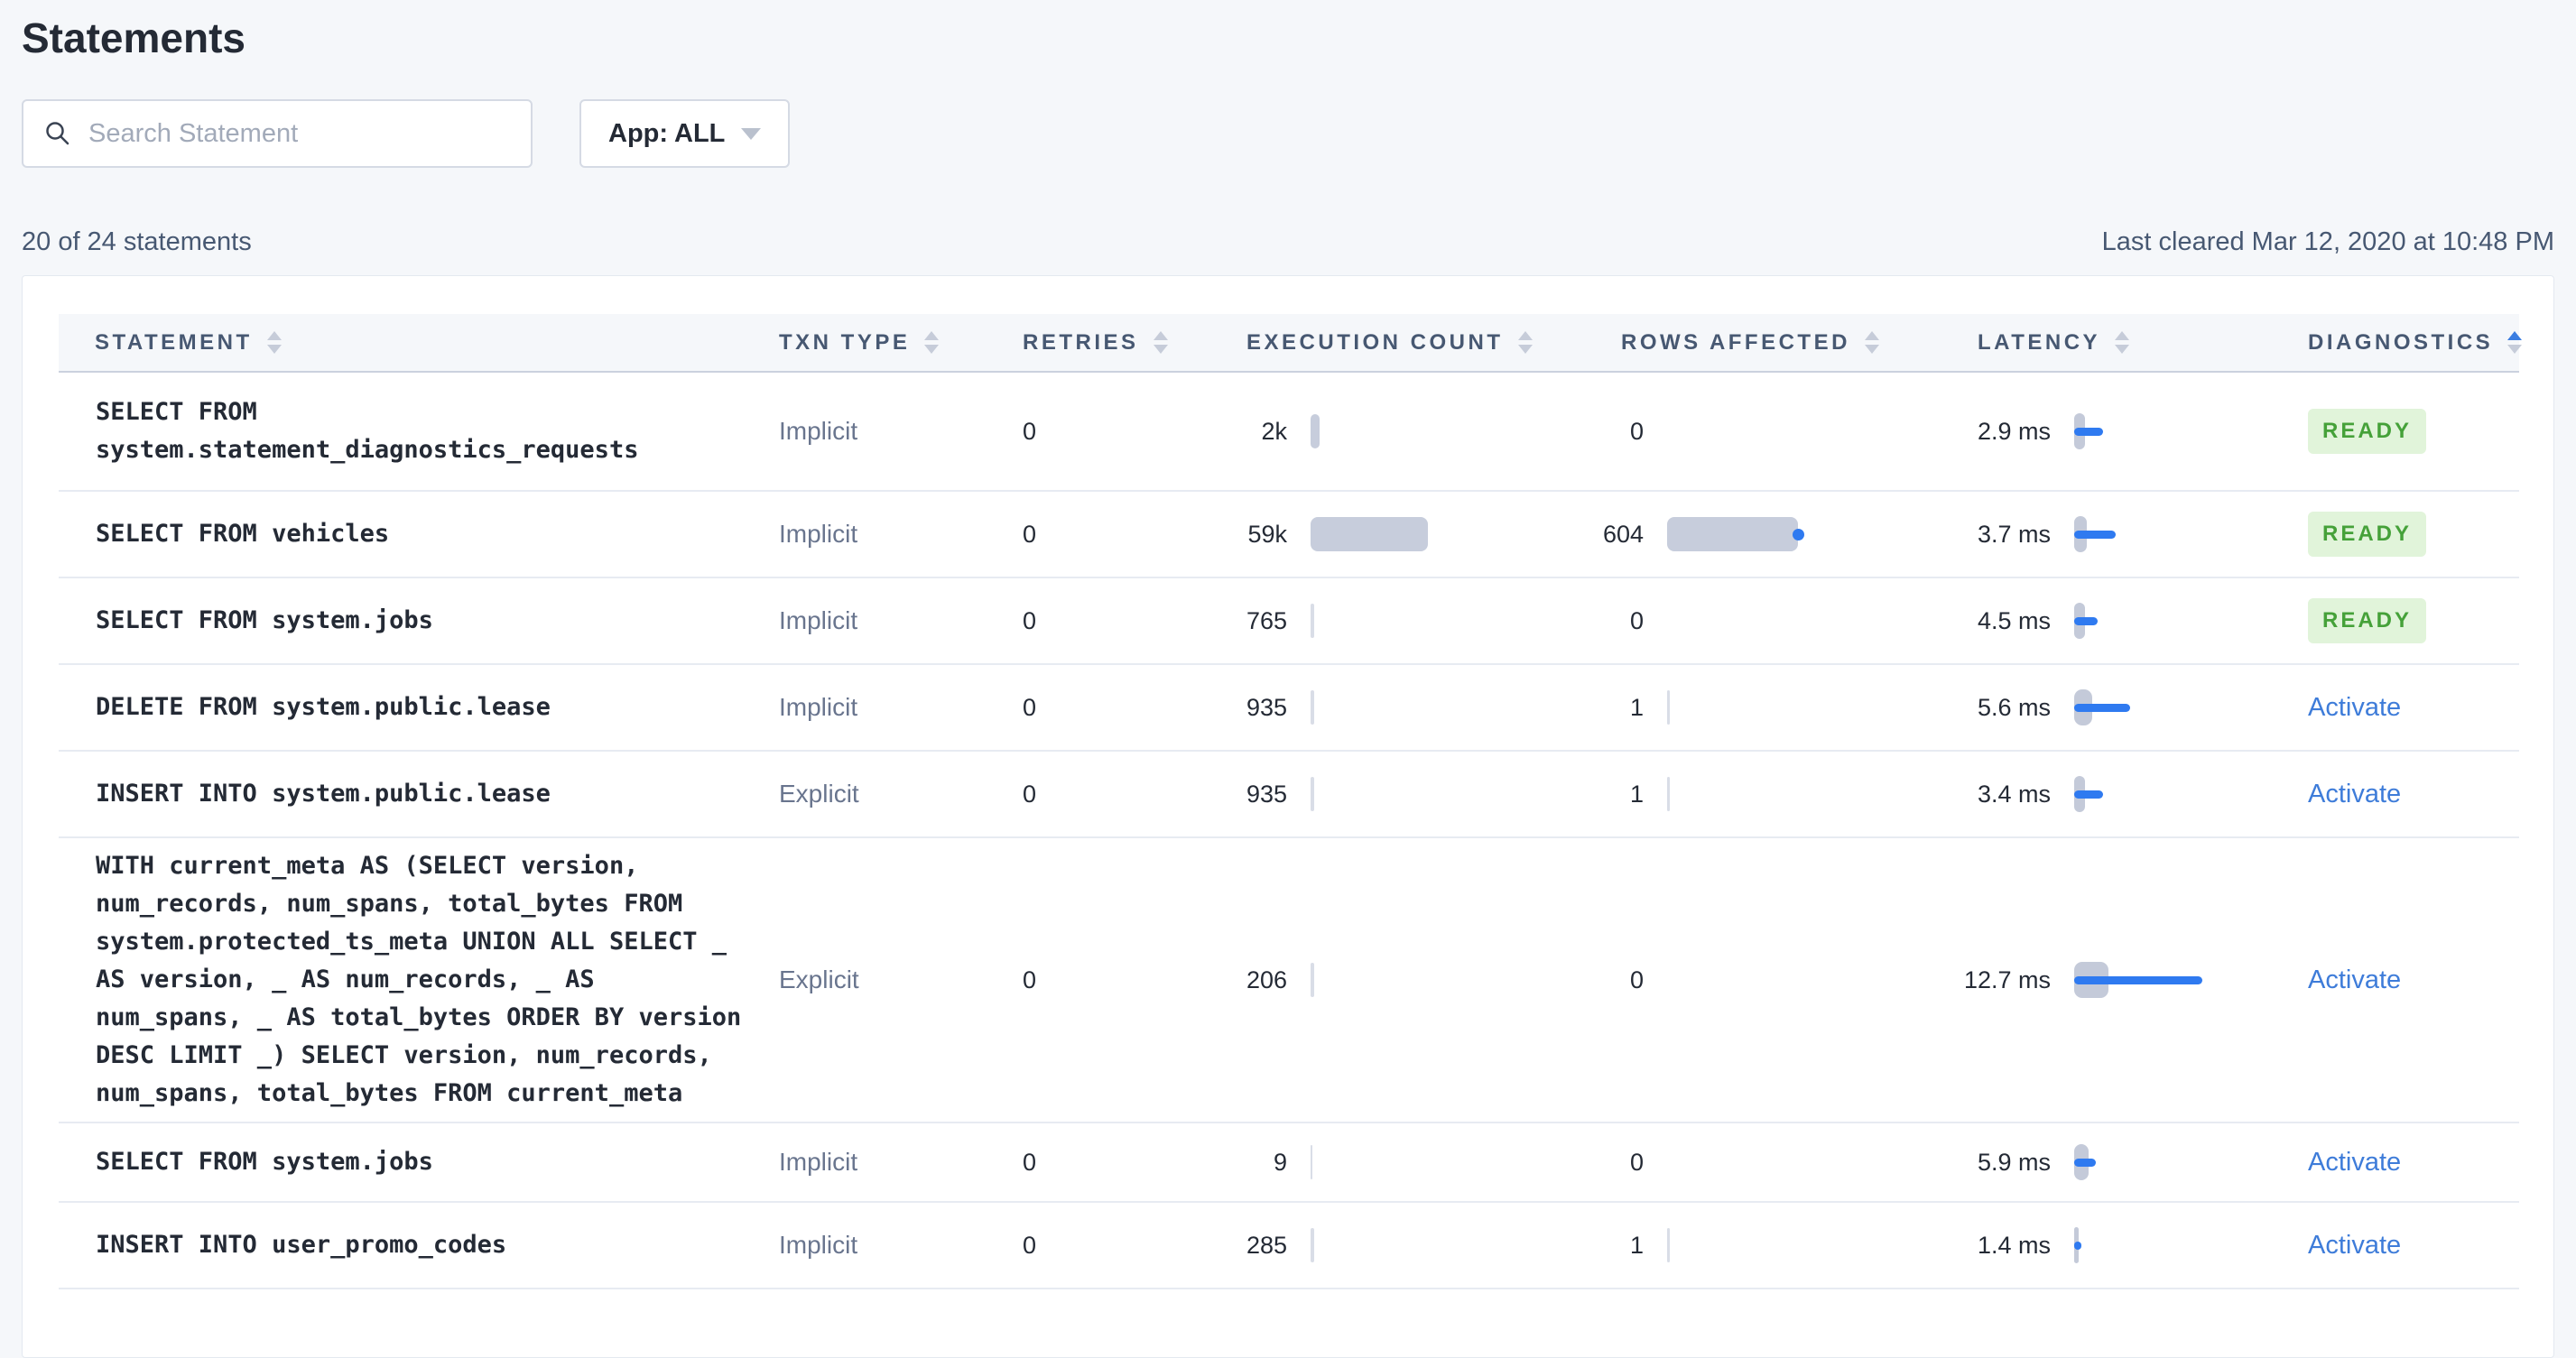  I want to click on last-cleared-timestamp: Last cleared Mar 12, 2020 at 10:48 PM, so click(2327, 241).